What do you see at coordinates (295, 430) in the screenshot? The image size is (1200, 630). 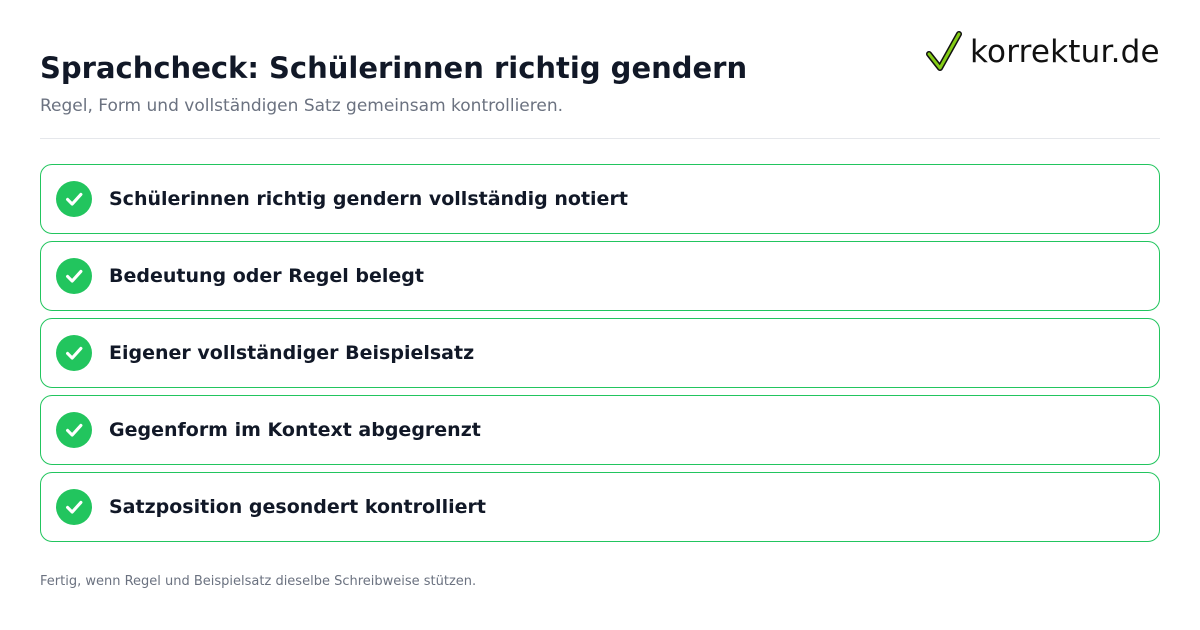 I see `checklist-item-label: Gegenform im Kontext abgegrenzt` at bounding box center [295, 430].